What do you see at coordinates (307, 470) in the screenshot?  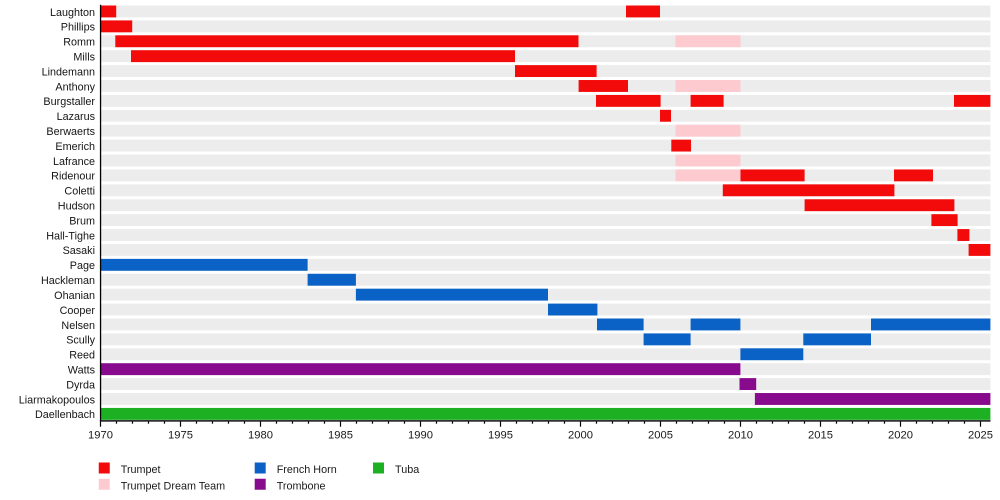 I see `svg-text: French Horn` at bounding box center [307, 470].